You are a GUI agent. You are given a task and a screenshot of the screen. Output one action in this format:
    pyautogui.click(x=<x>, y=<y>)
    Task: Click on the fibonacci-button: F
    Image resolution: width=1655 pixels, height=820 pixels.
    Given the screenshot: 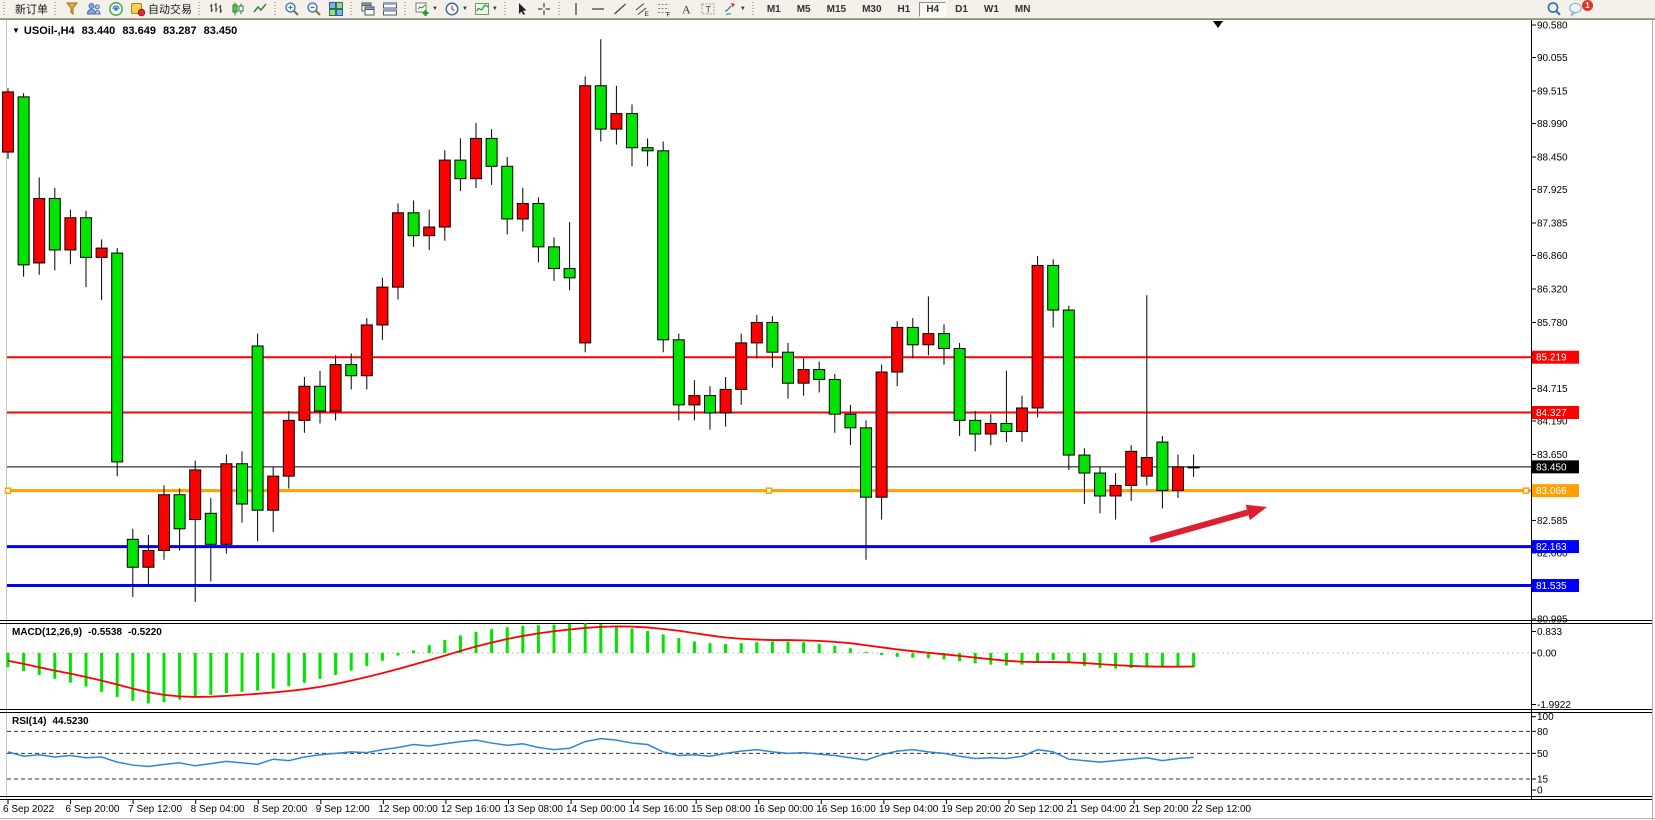 What is the action you would take?
    pyautogui.click(x=664, y=10)
    